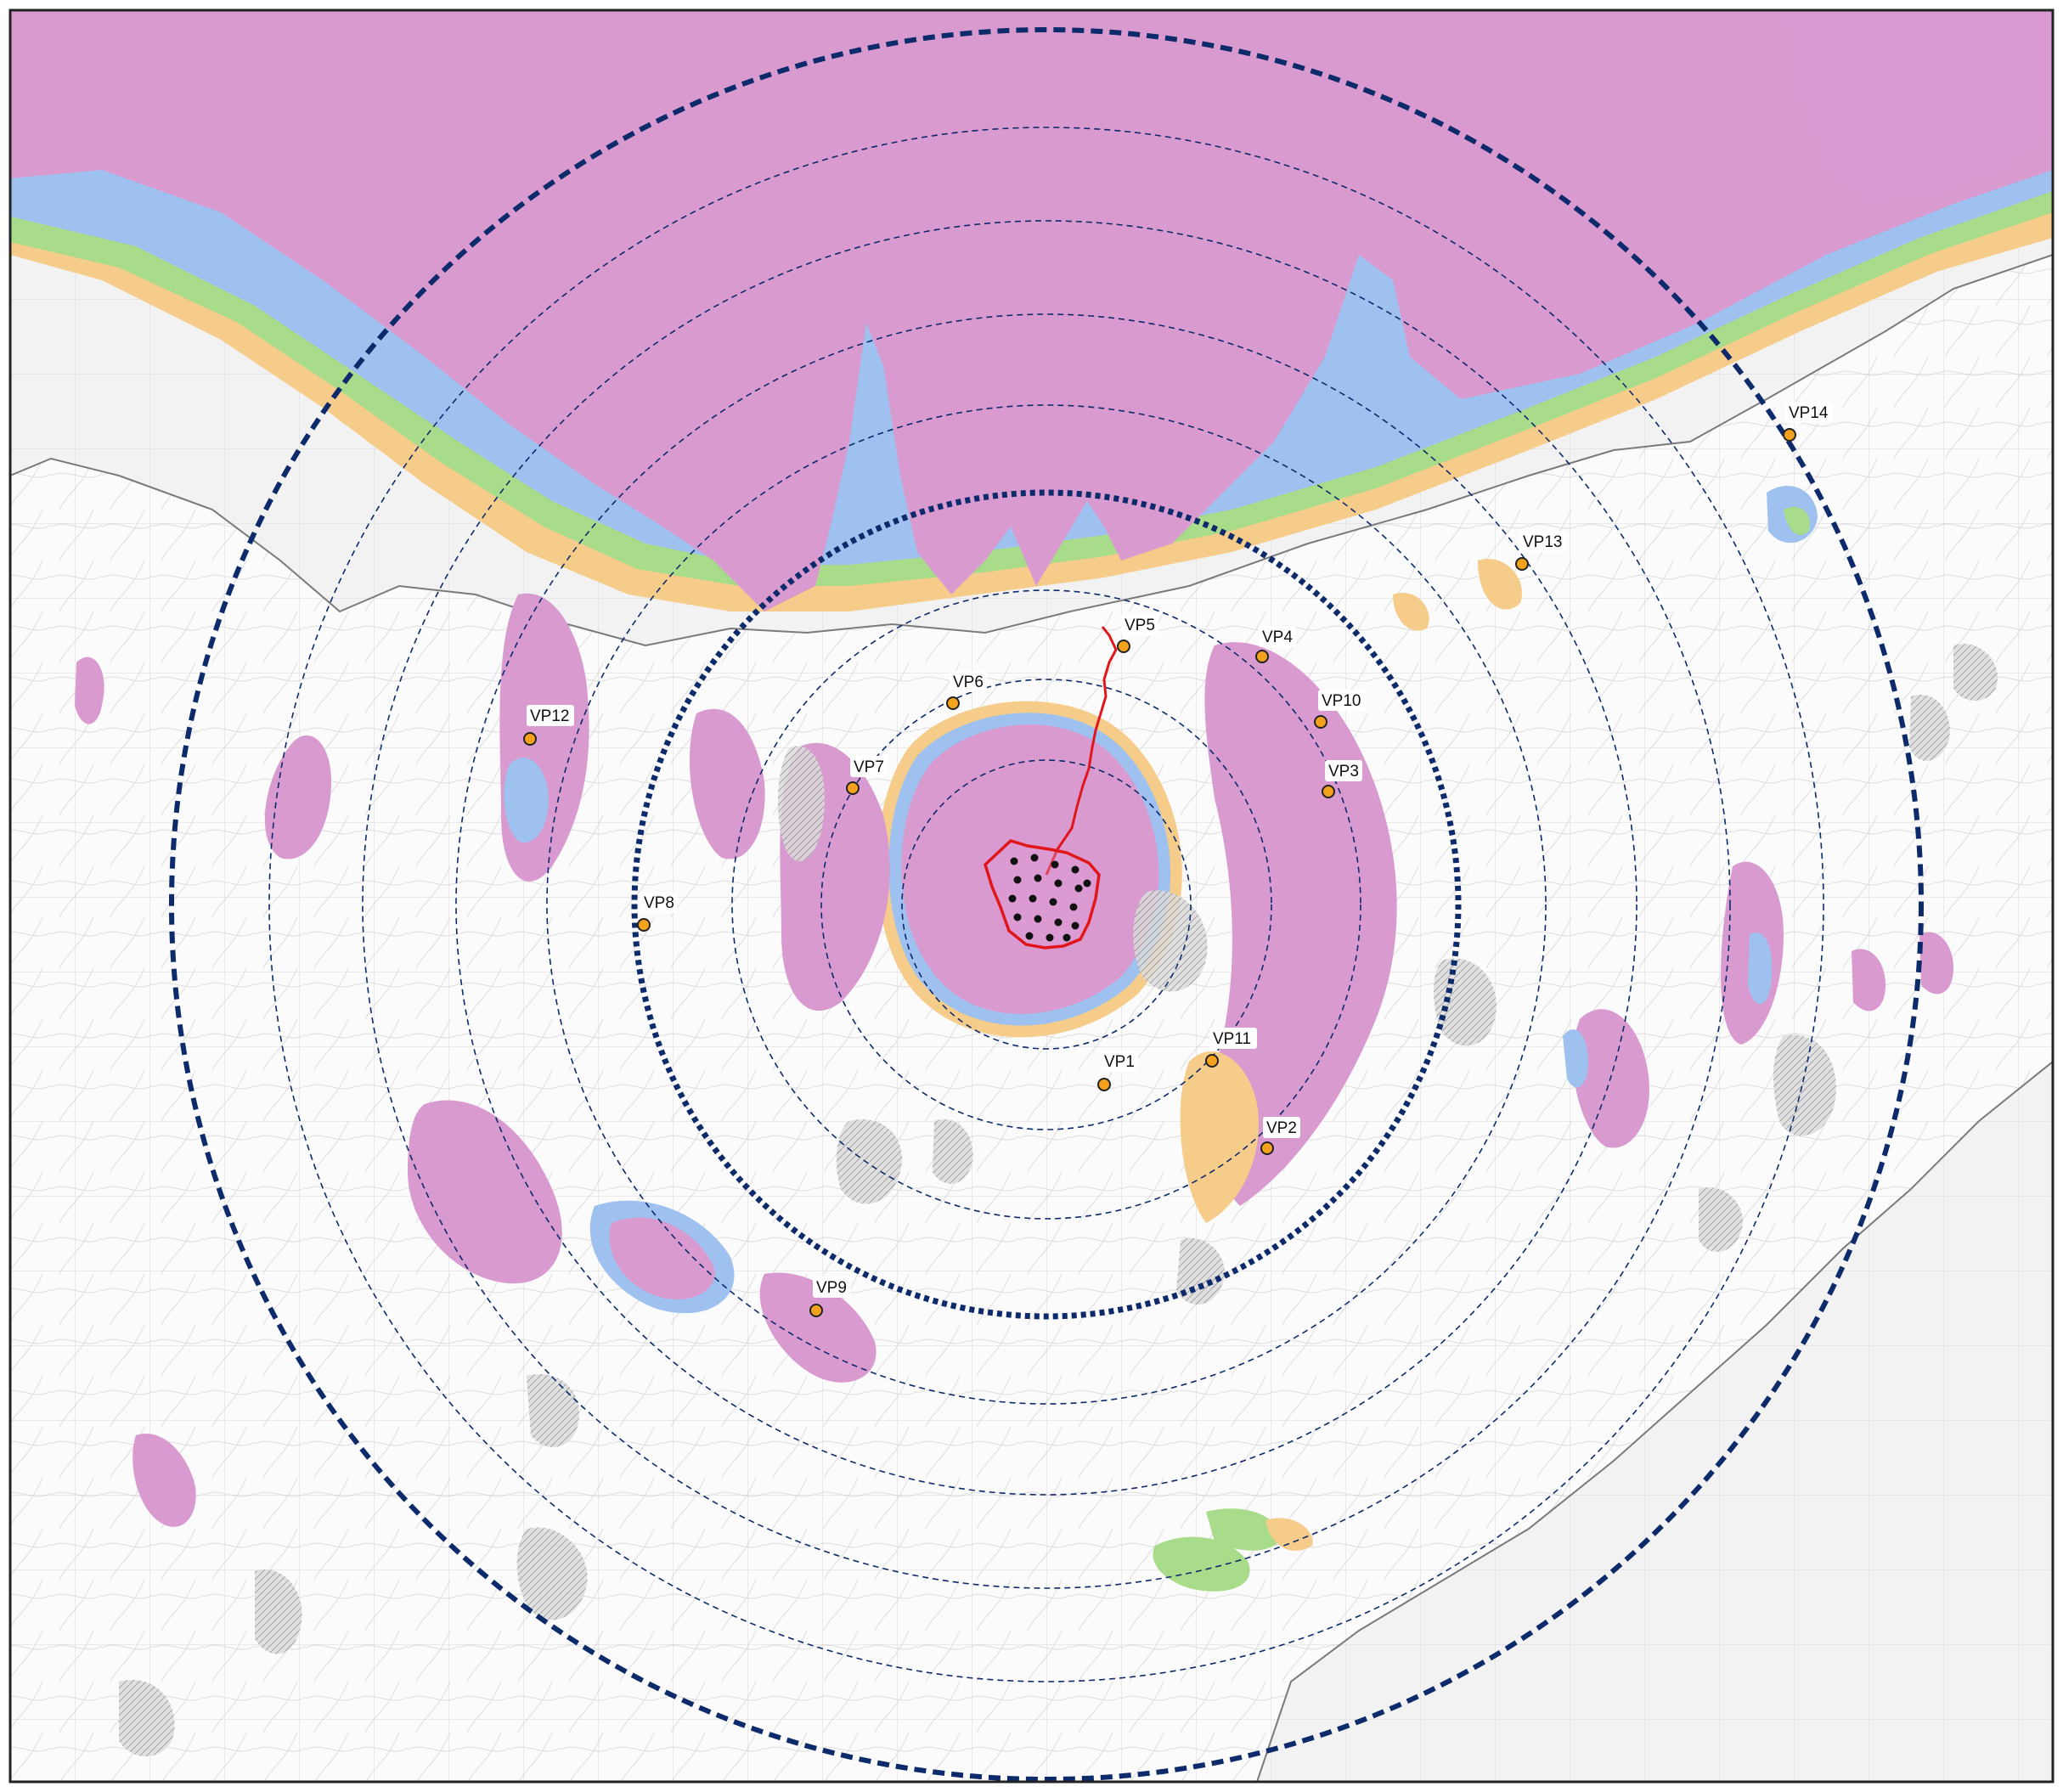 This screenshot has width=2063, height=1792. I want to click on viewpoint-label: VP5, so click(1140, 626).